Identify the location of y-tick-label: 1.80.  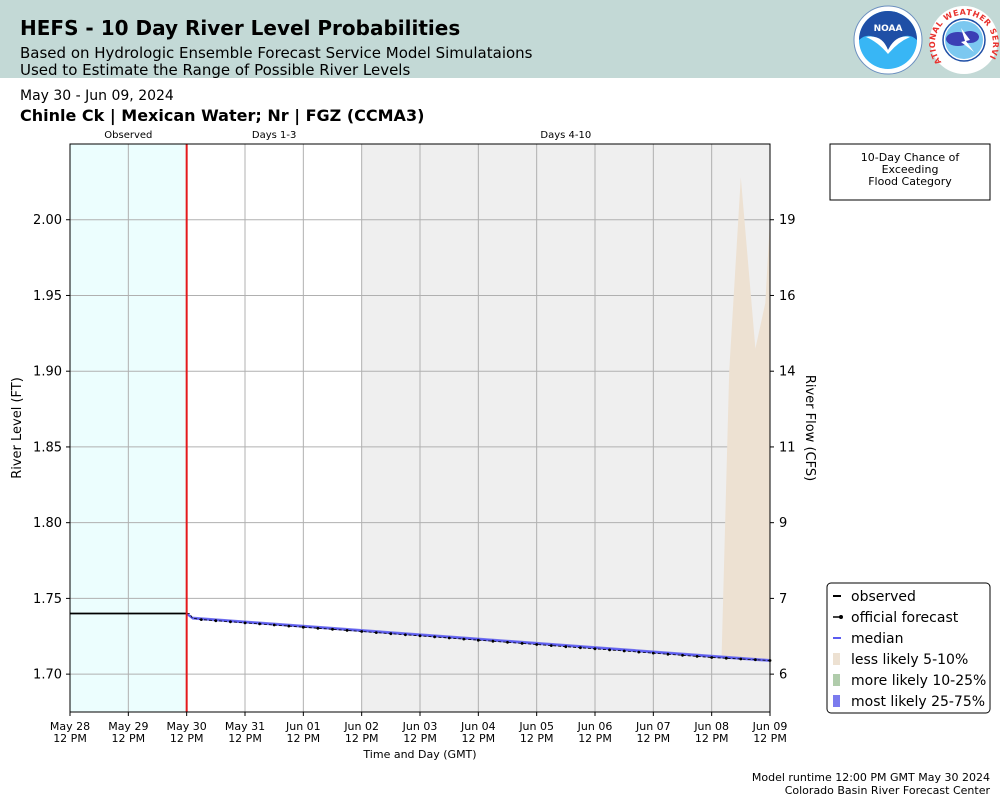
(47, 523).